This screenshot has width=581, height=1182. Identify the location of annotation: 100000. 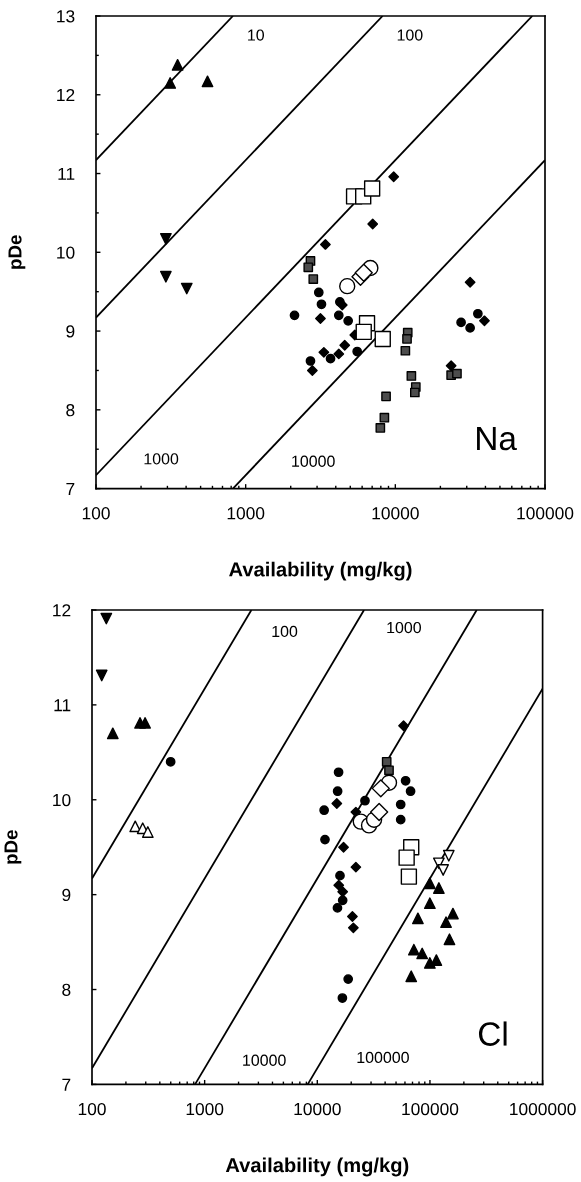
(383, 1057).